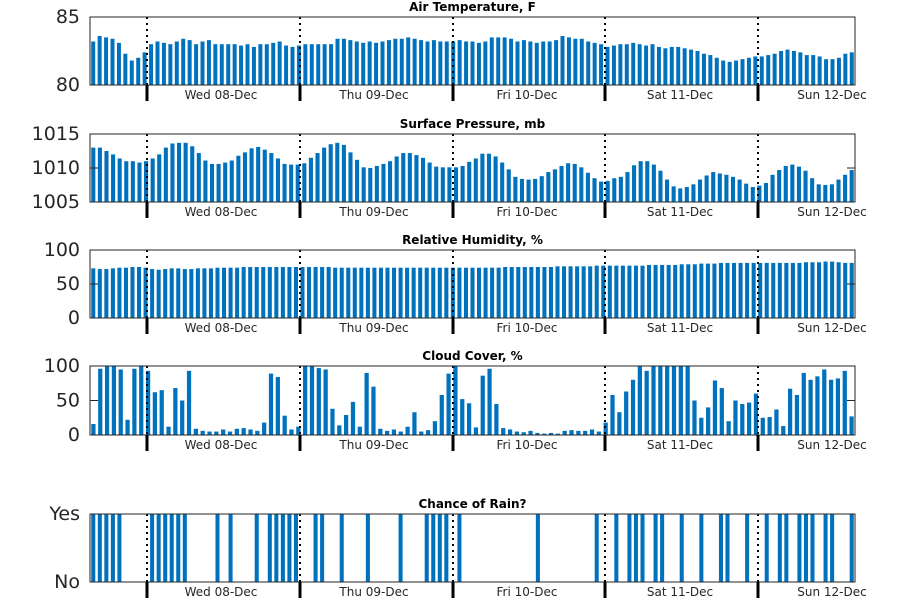 This screenshot has height=600, width=900. I want to click on x-tick-label: Sun 12-Dec, so click(831, 445).